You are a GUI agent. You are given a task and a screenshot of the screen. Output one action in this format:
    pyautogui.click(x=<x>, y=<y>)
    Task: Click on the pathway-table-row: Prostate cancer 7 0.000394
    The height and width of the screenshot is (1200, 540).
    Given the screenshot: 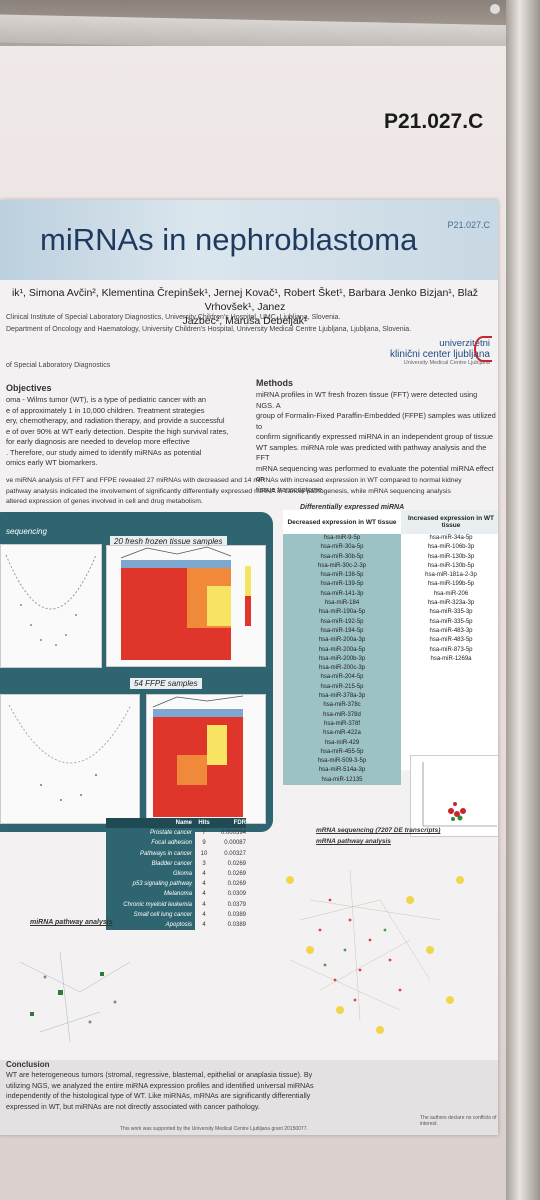 What is the action you would take?
    pyautogui.click(x=176, y=833)
    